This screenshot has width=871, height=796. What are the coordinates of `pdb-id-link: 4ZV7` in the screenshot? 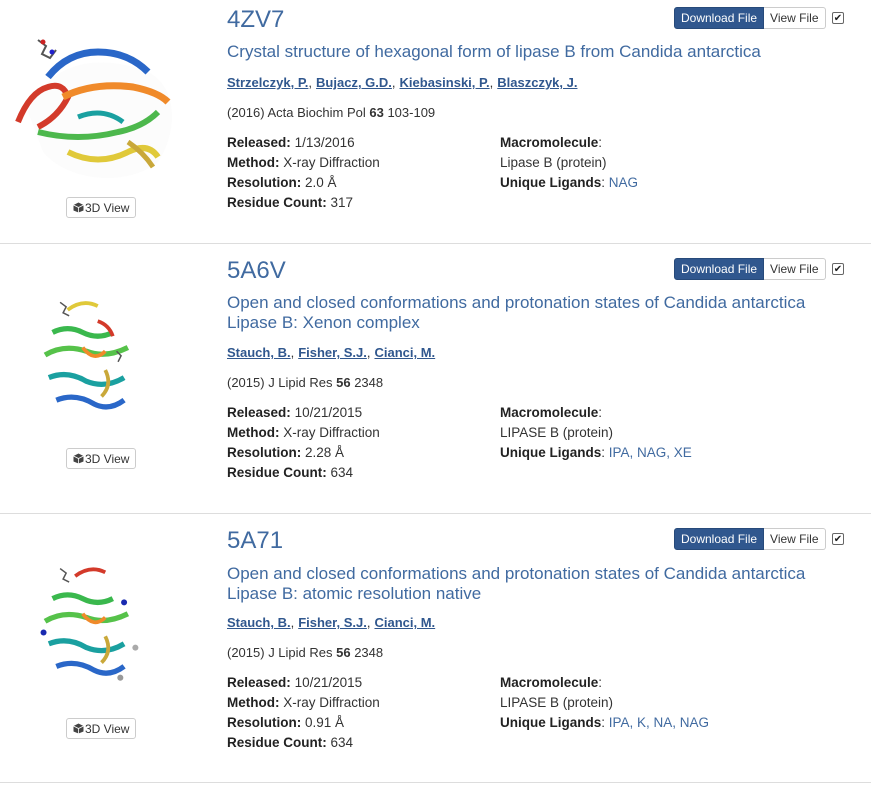 It's located at (256, 19).